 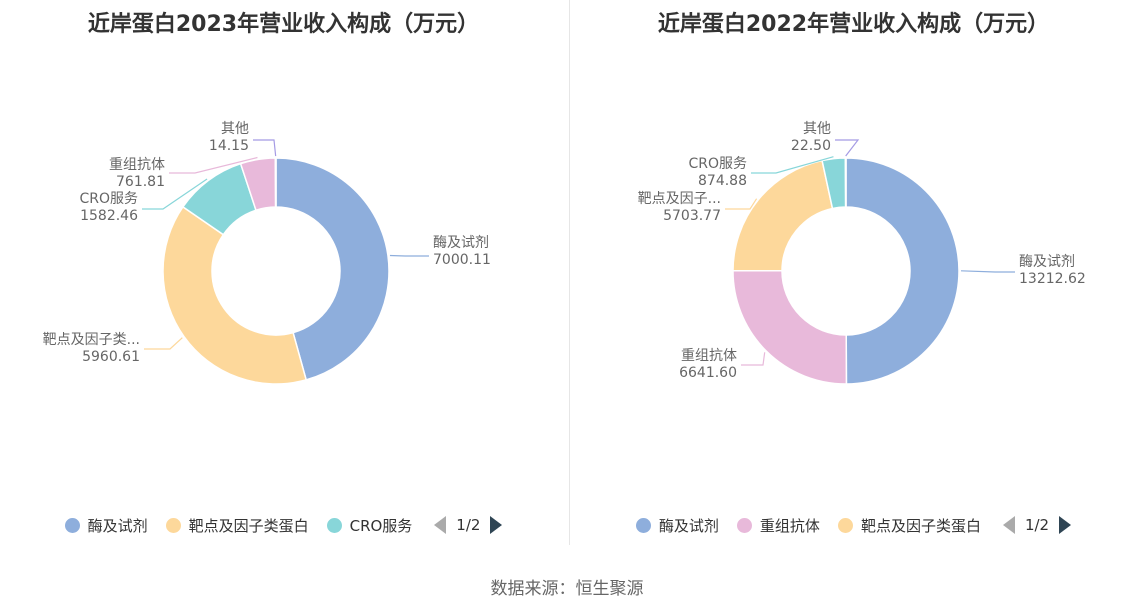 I want to click on legend-2023: 酶及试剂 靶点及因子类蛋白 CRO服务 1/2, so click(x=283, y=525).